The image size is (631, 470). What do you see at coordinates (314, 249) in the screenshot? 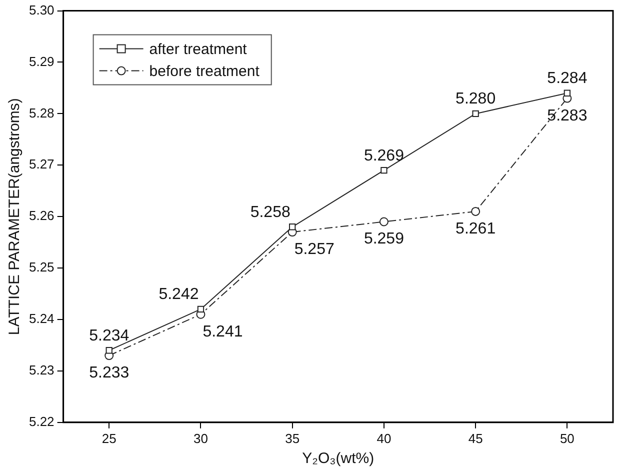
I see `data-label: 5.257` at bounding box center [314, 249].